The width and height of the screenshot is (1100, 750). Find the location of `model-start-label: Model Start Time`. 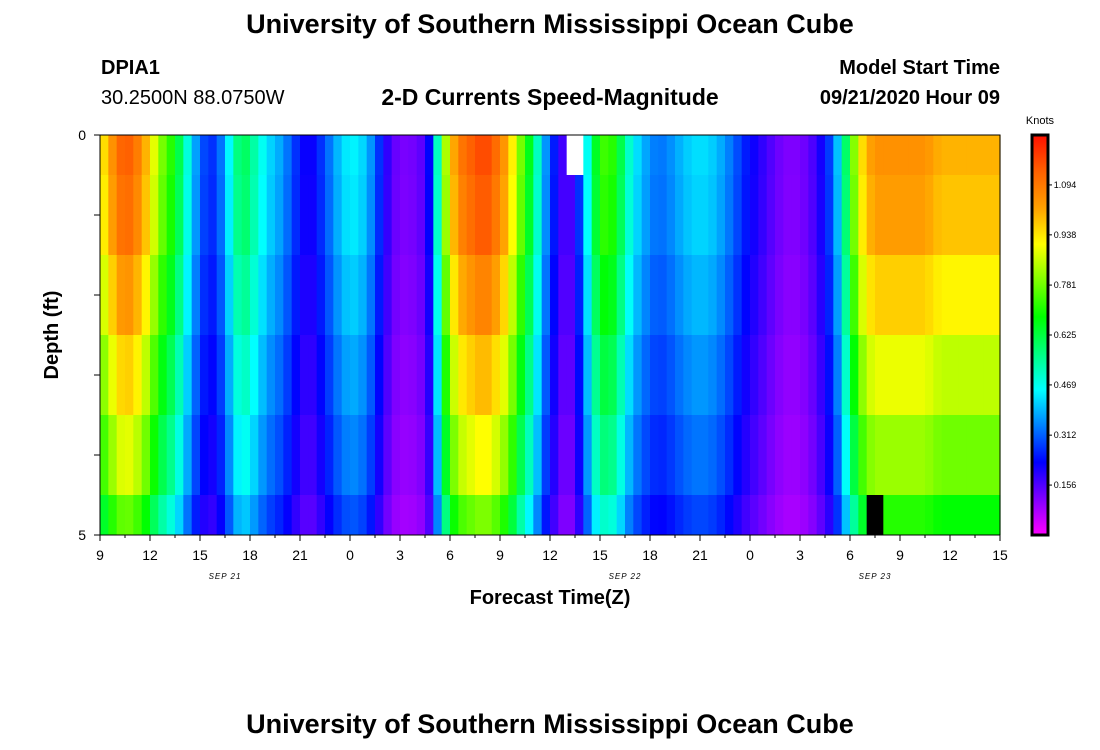

model-start-label: Model Start Time is located at coordinates (919, 68).